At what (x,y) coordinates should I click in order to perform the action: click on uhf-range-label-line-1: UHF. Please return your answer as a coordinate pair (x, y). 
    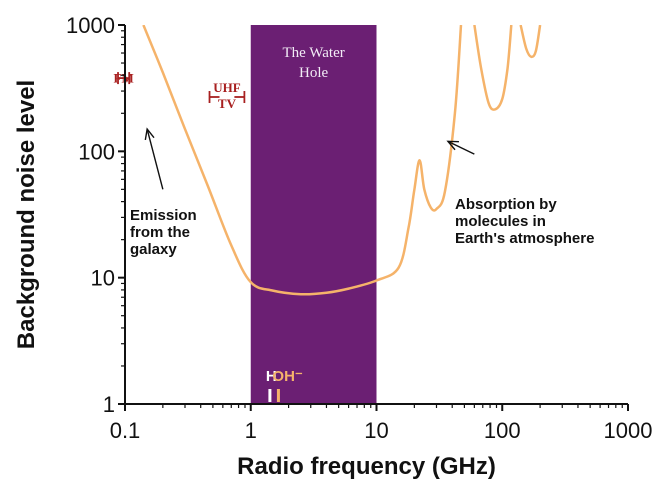
    Looking at the image, I should click on (227, 87).